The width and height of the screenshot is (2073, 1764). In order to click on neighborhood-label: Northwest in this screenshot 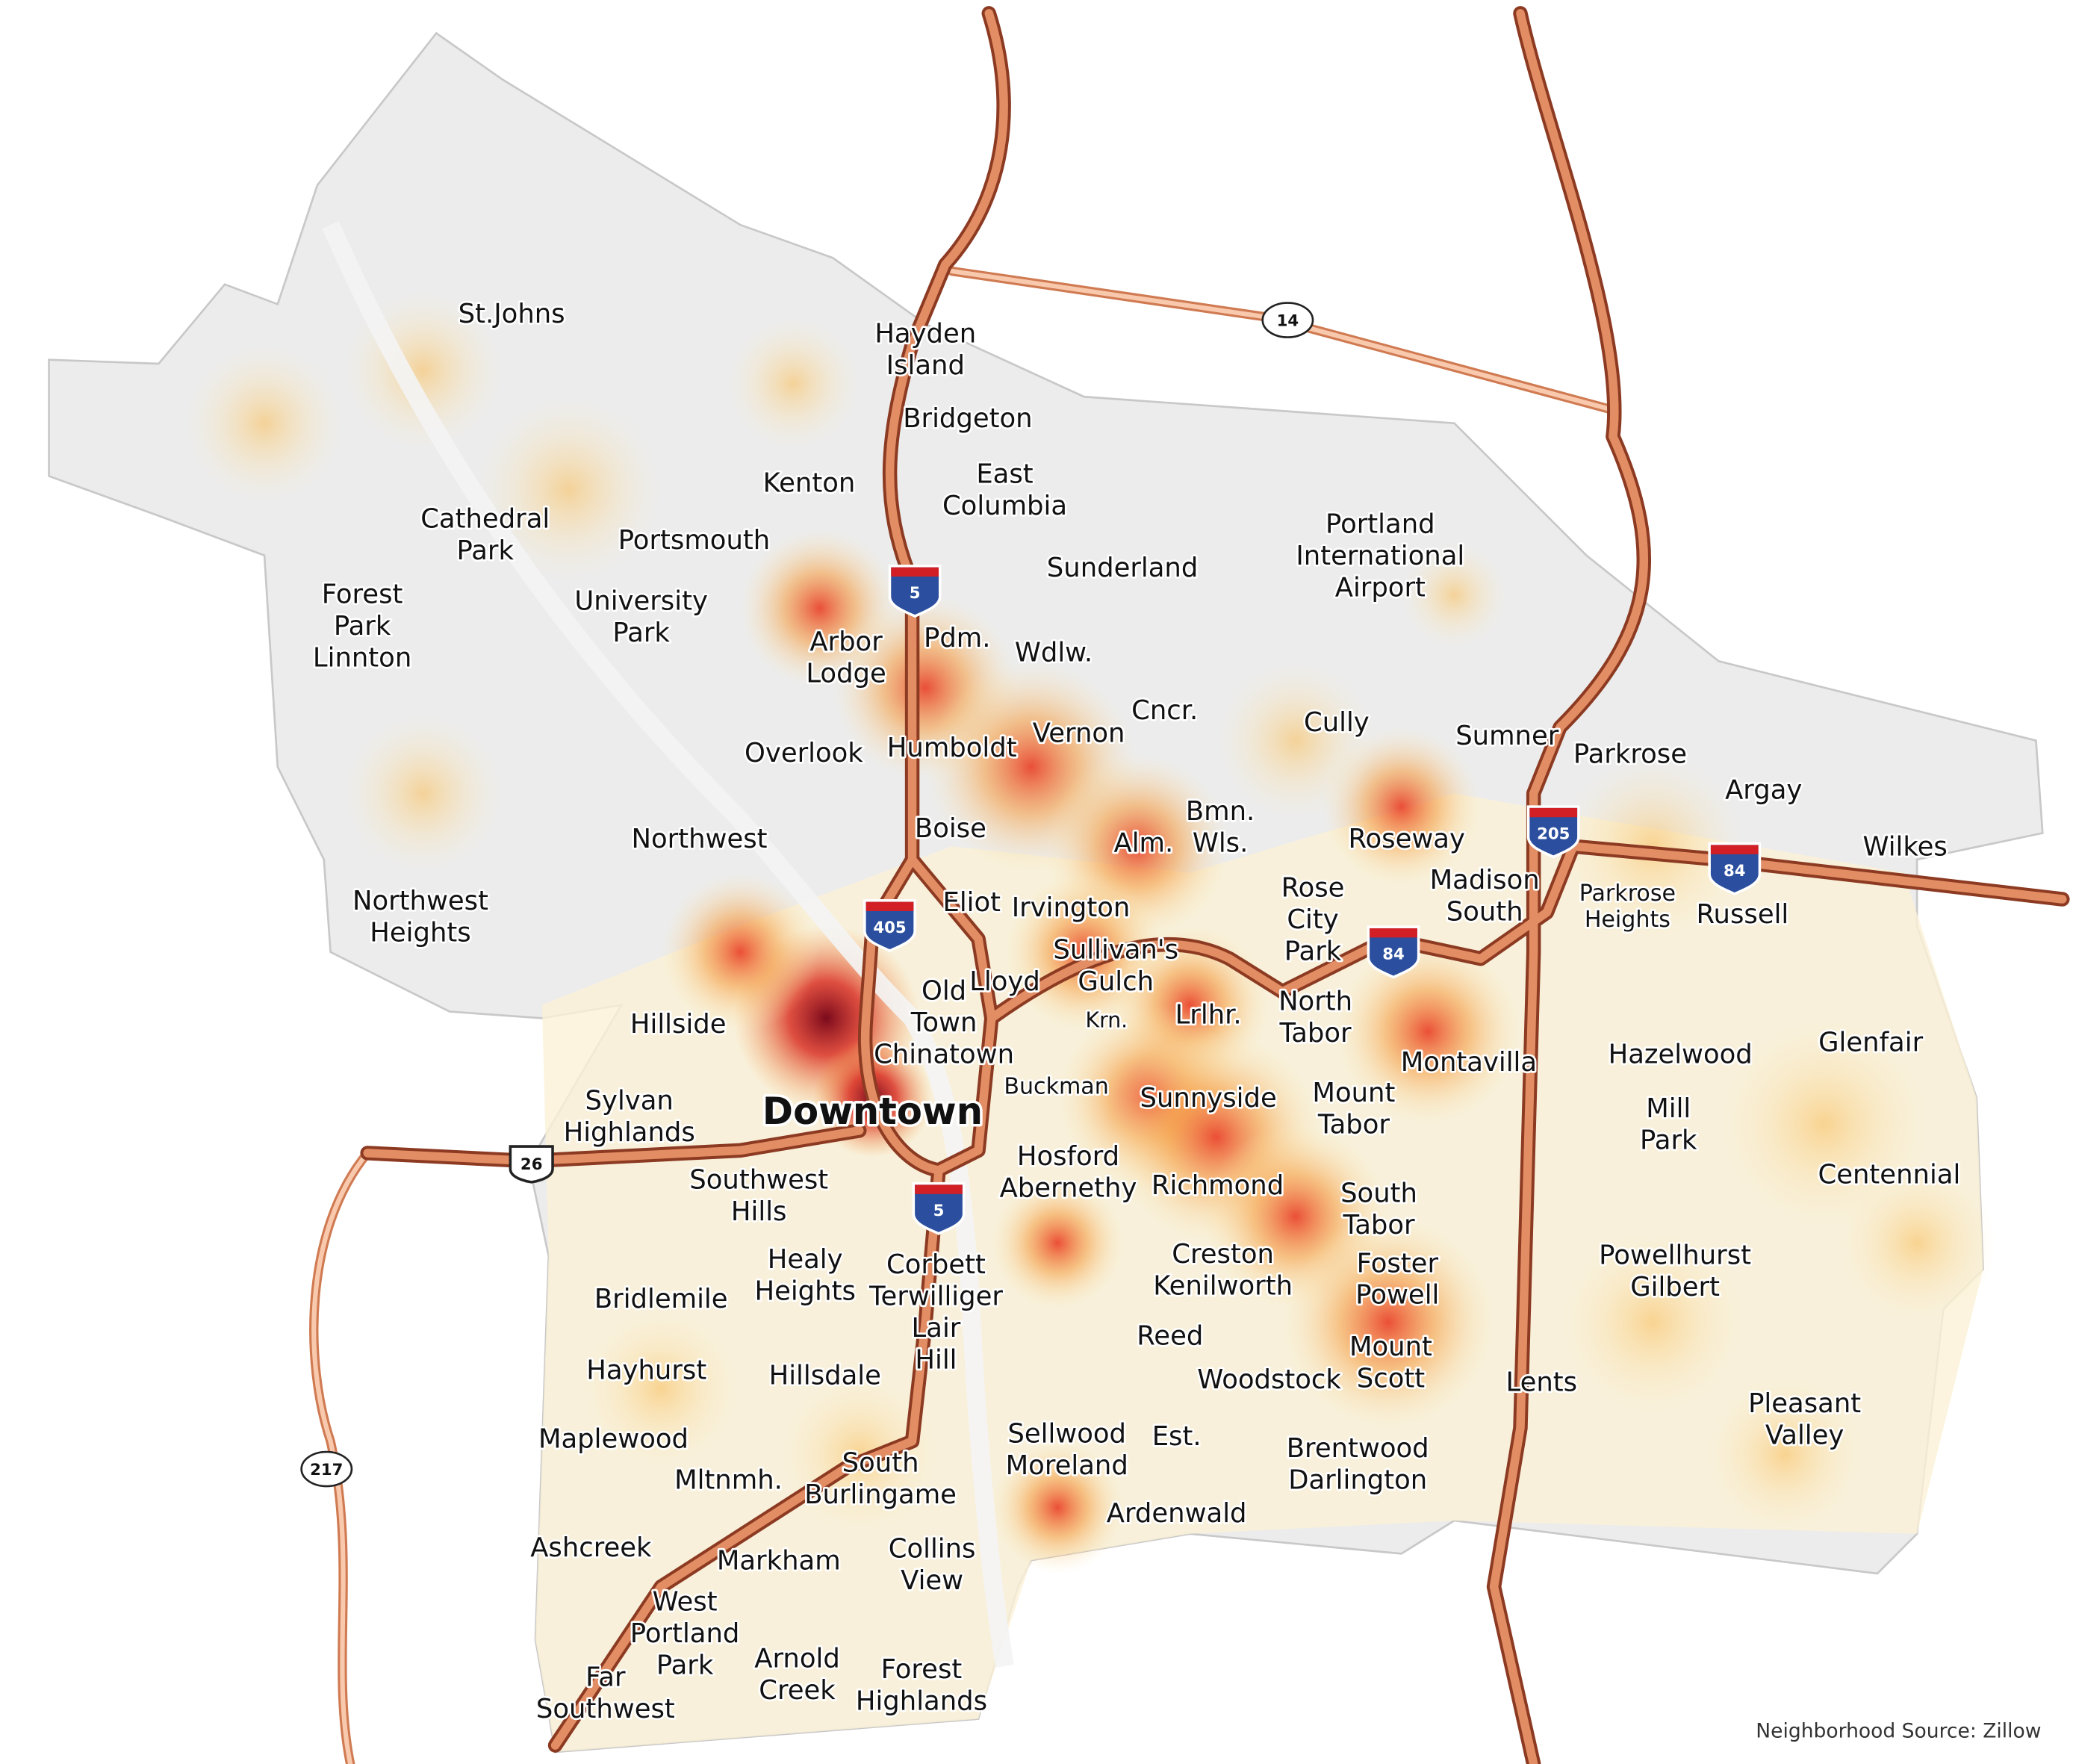, I will do `click(700, 839)`.